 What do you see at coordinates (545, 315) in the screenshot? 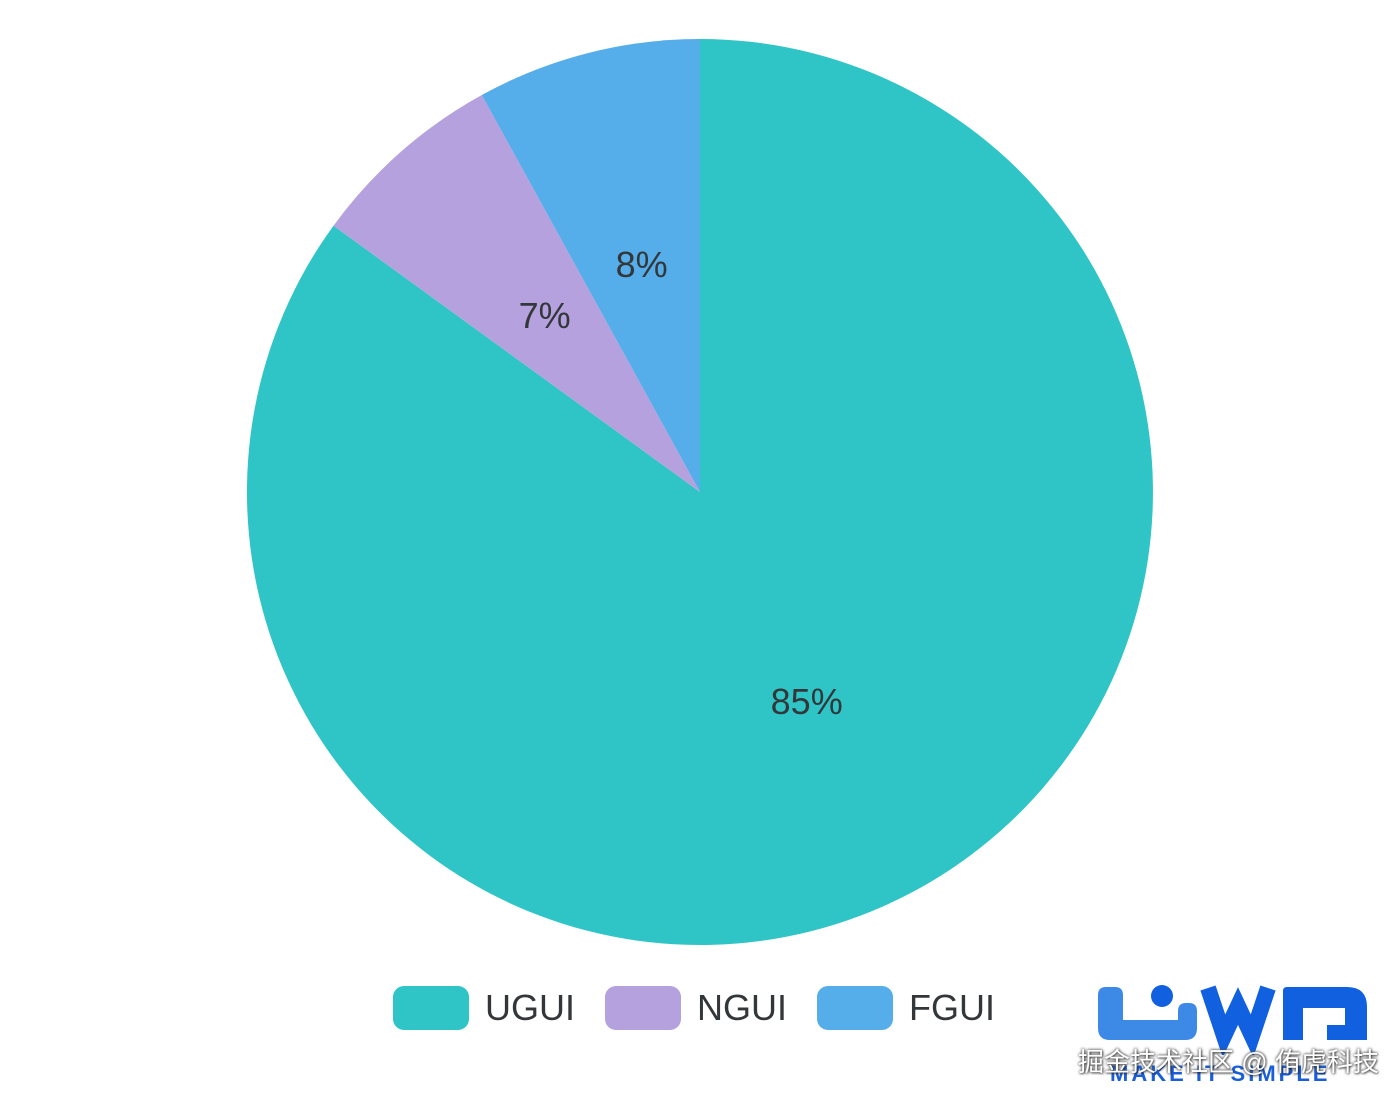
I see `slice-label-ngui: 7%` at bounding box center [545, 315].